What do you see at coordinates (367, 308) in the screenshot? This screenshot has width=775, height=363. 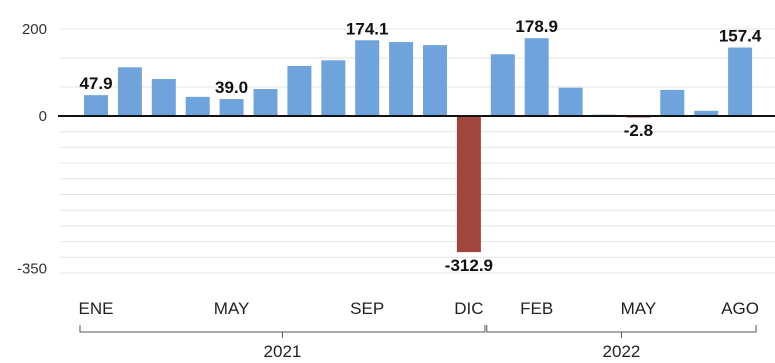 I see `x-tick-label: SEP` at bounding box center [367, 308].